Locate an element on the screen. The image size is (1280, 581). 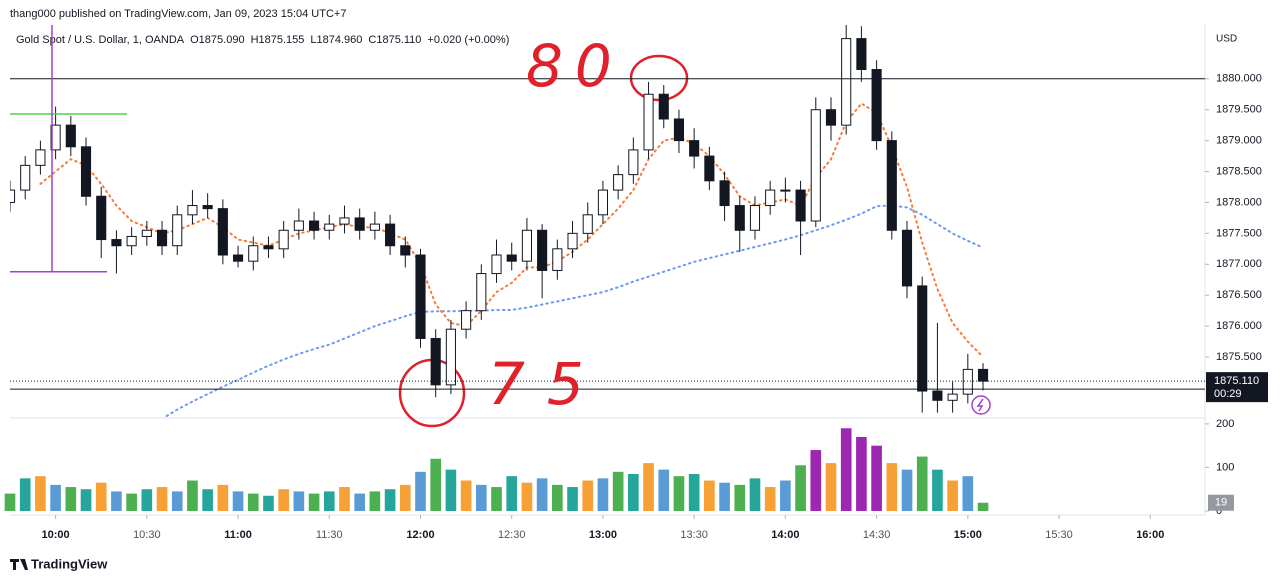
tv-logo is located at coordinates (19, 564).